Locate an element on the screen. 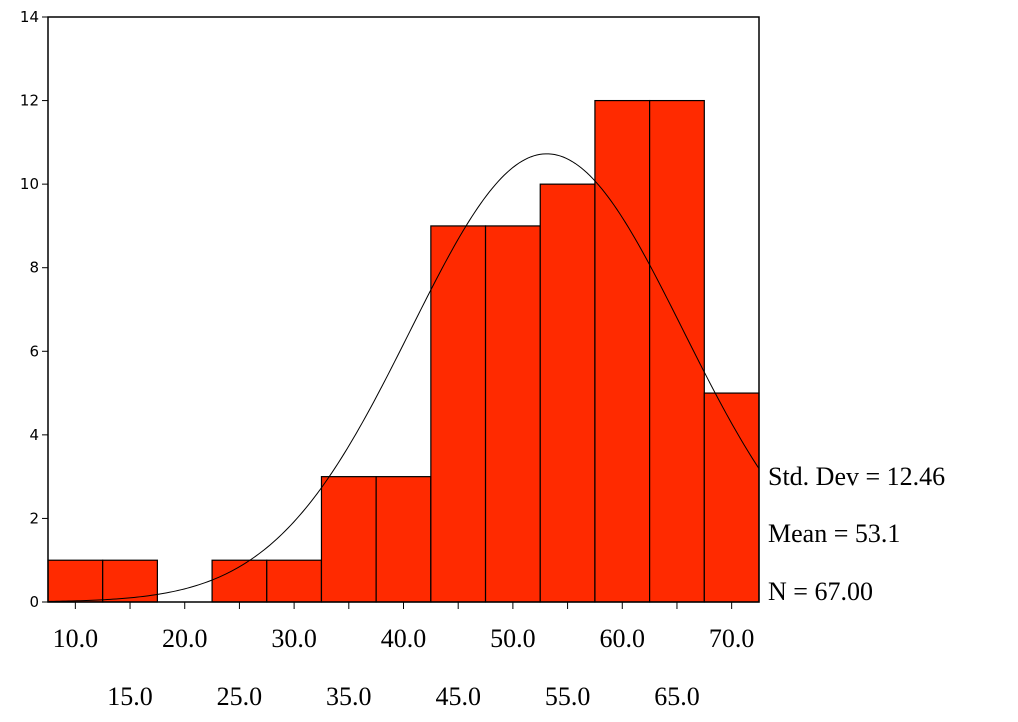 The width and height of the screenshot is (1018, 722). x-tick-label: 10.0 is located at coordinates (76, 638).